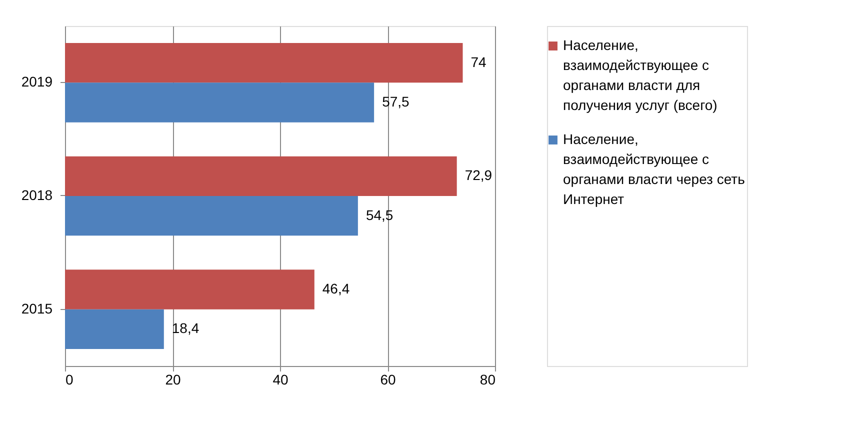  What do you see at coordinates (70, 380) in the screenshot?
I see `x-tick-label: 0` at bounding box center [70, 380].